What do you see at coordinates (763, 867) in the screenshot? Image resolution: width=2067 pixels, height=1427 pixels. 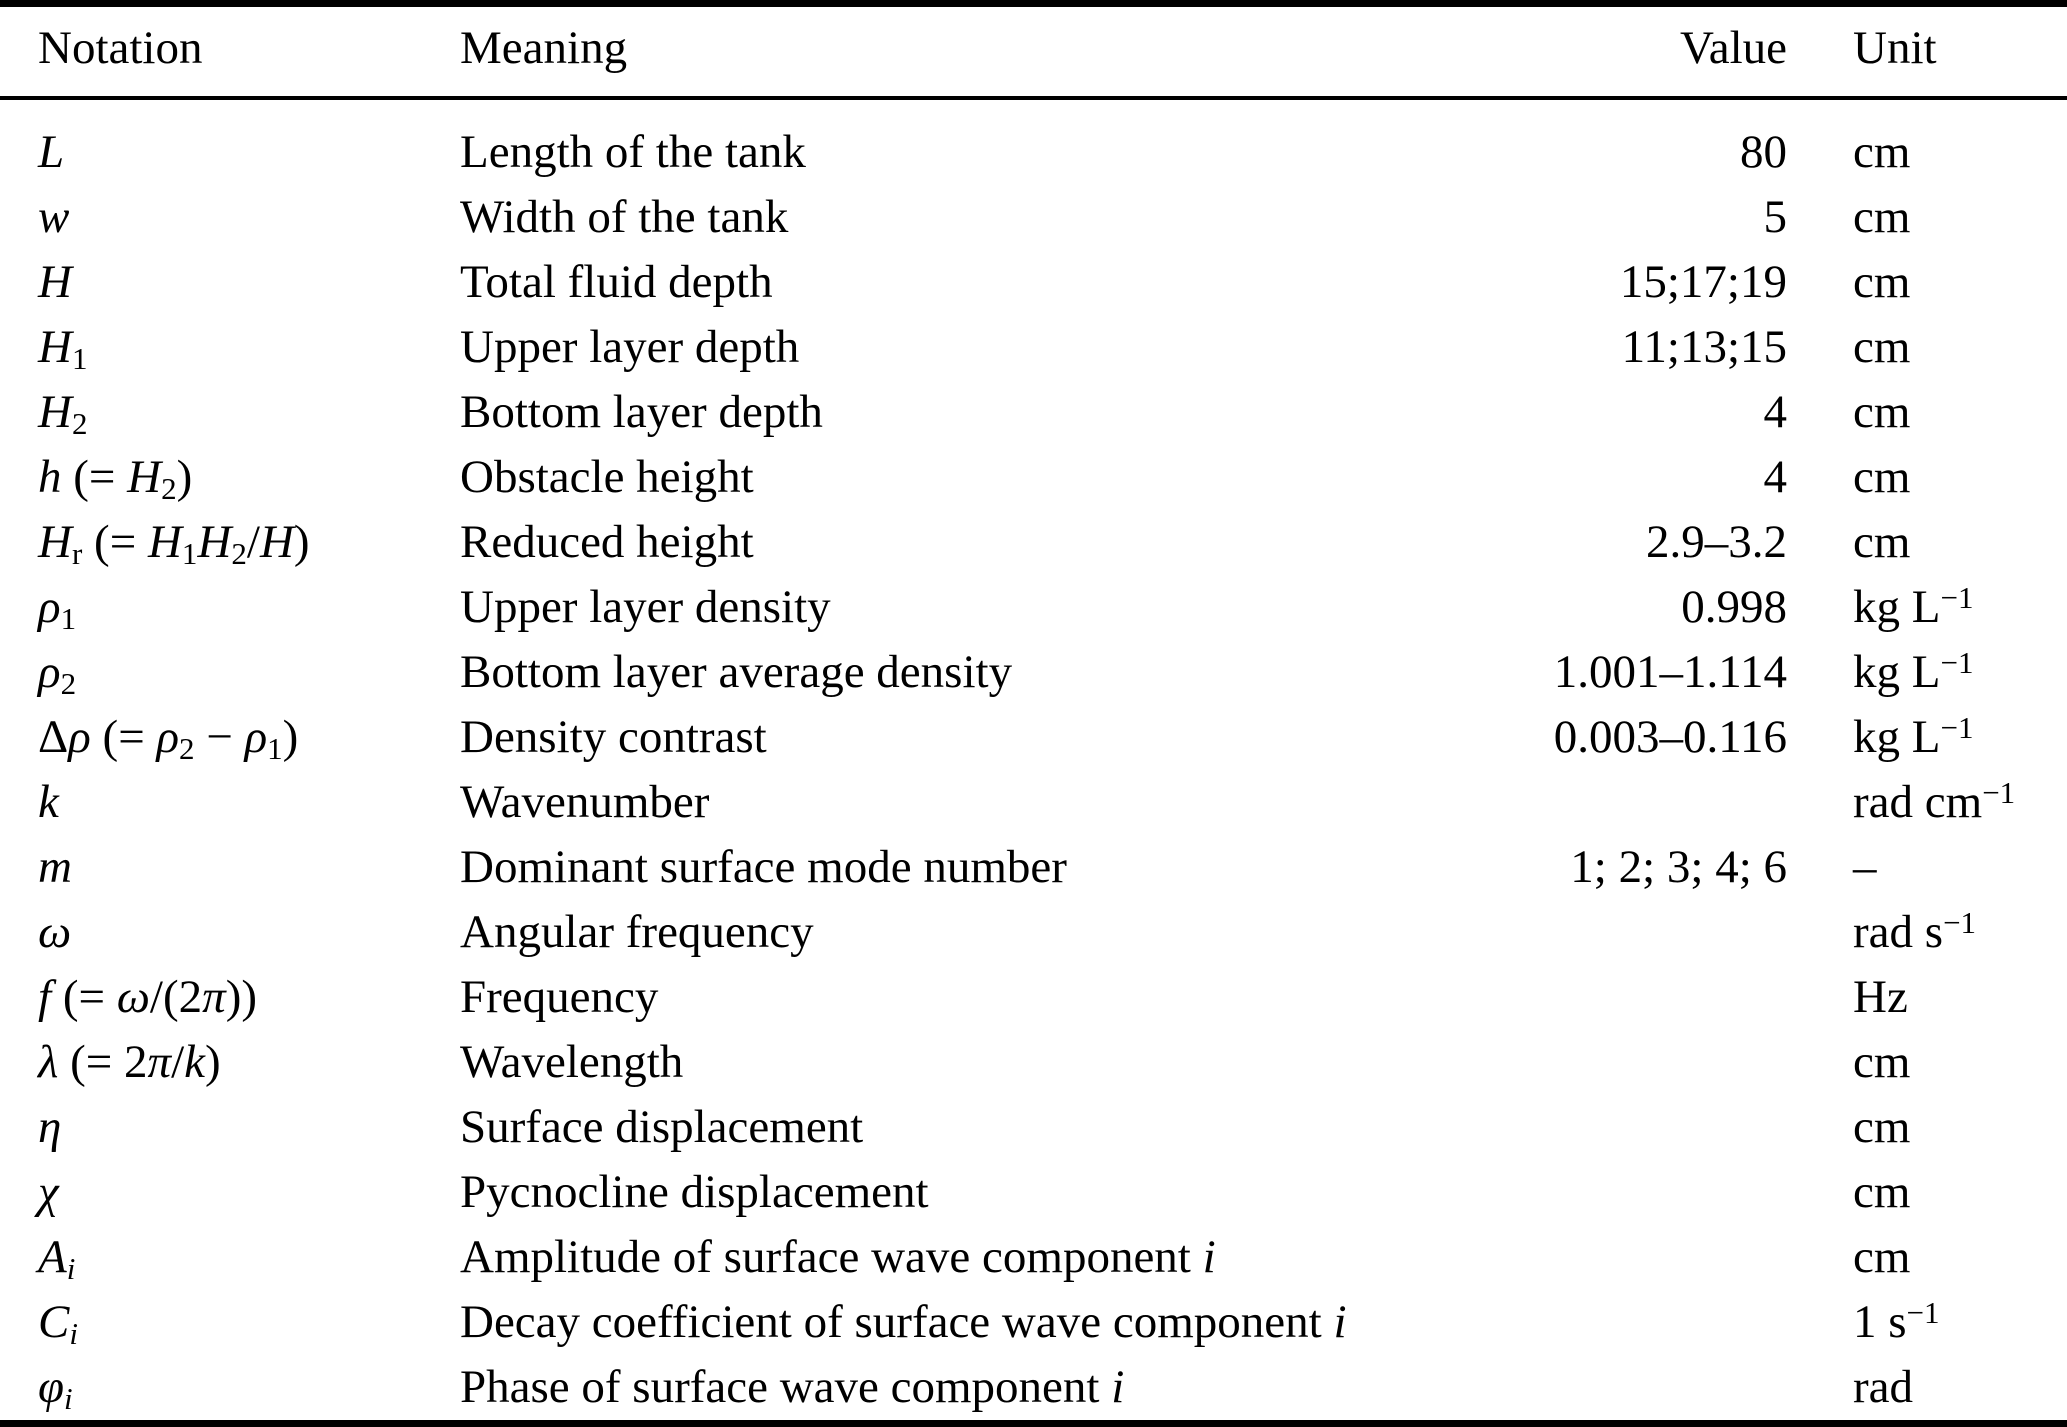 I see `meaning-cell: Dominant surface mode number` at bounding box center [763, 867].